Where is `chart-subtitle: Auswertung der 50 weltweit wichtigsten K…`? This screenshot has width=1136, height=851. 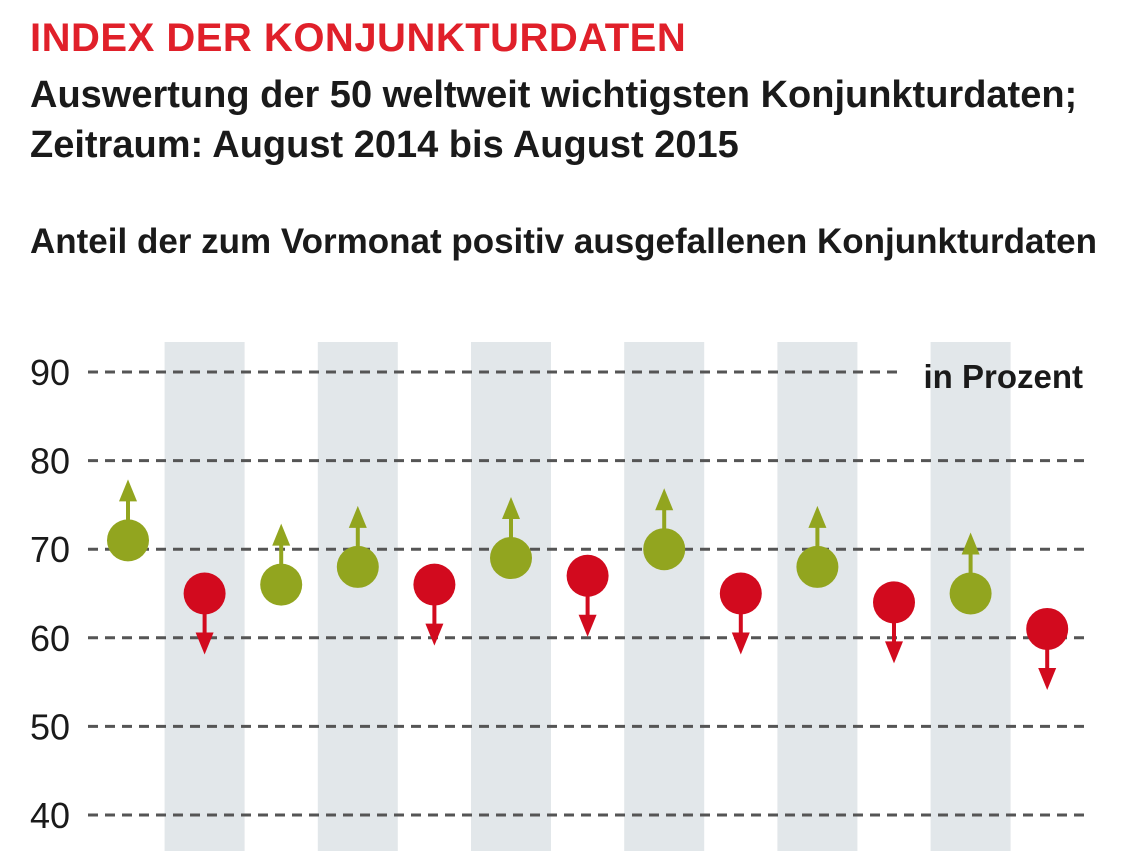
chart-subtitle: Auswertung der 50 weltweit wichtigsten K… is located at coordinates (554, 120).